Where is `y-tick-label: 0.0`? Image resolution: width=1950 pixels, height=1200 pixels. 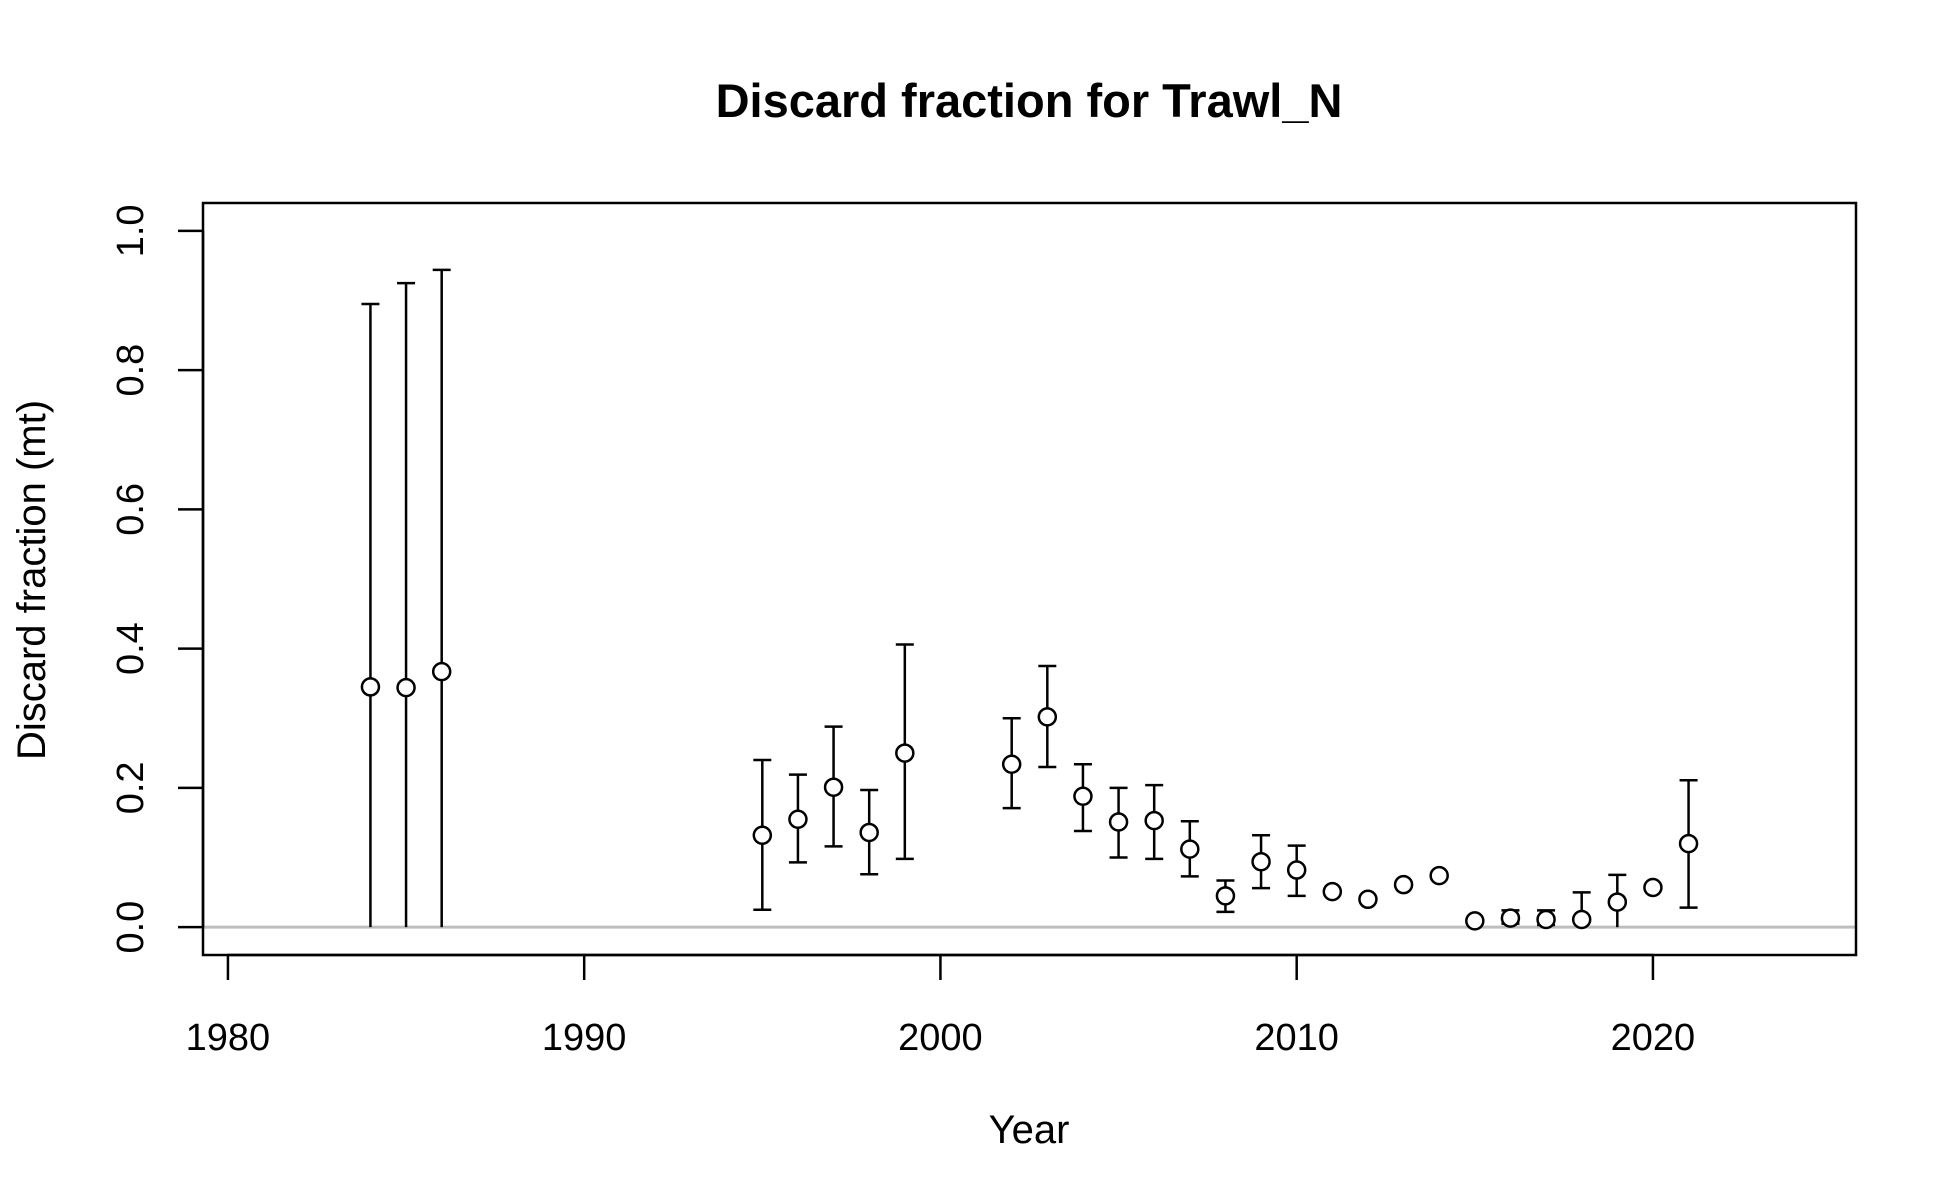 y-tick-label: 0.0 is located at coordinates (131, 927).